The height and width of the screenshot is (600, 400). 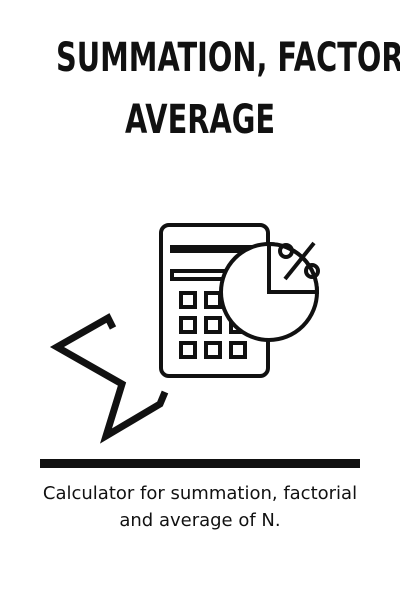 I want to click on caption-line-1: Calculator for summation, factorial, so click(x=200, y=493).